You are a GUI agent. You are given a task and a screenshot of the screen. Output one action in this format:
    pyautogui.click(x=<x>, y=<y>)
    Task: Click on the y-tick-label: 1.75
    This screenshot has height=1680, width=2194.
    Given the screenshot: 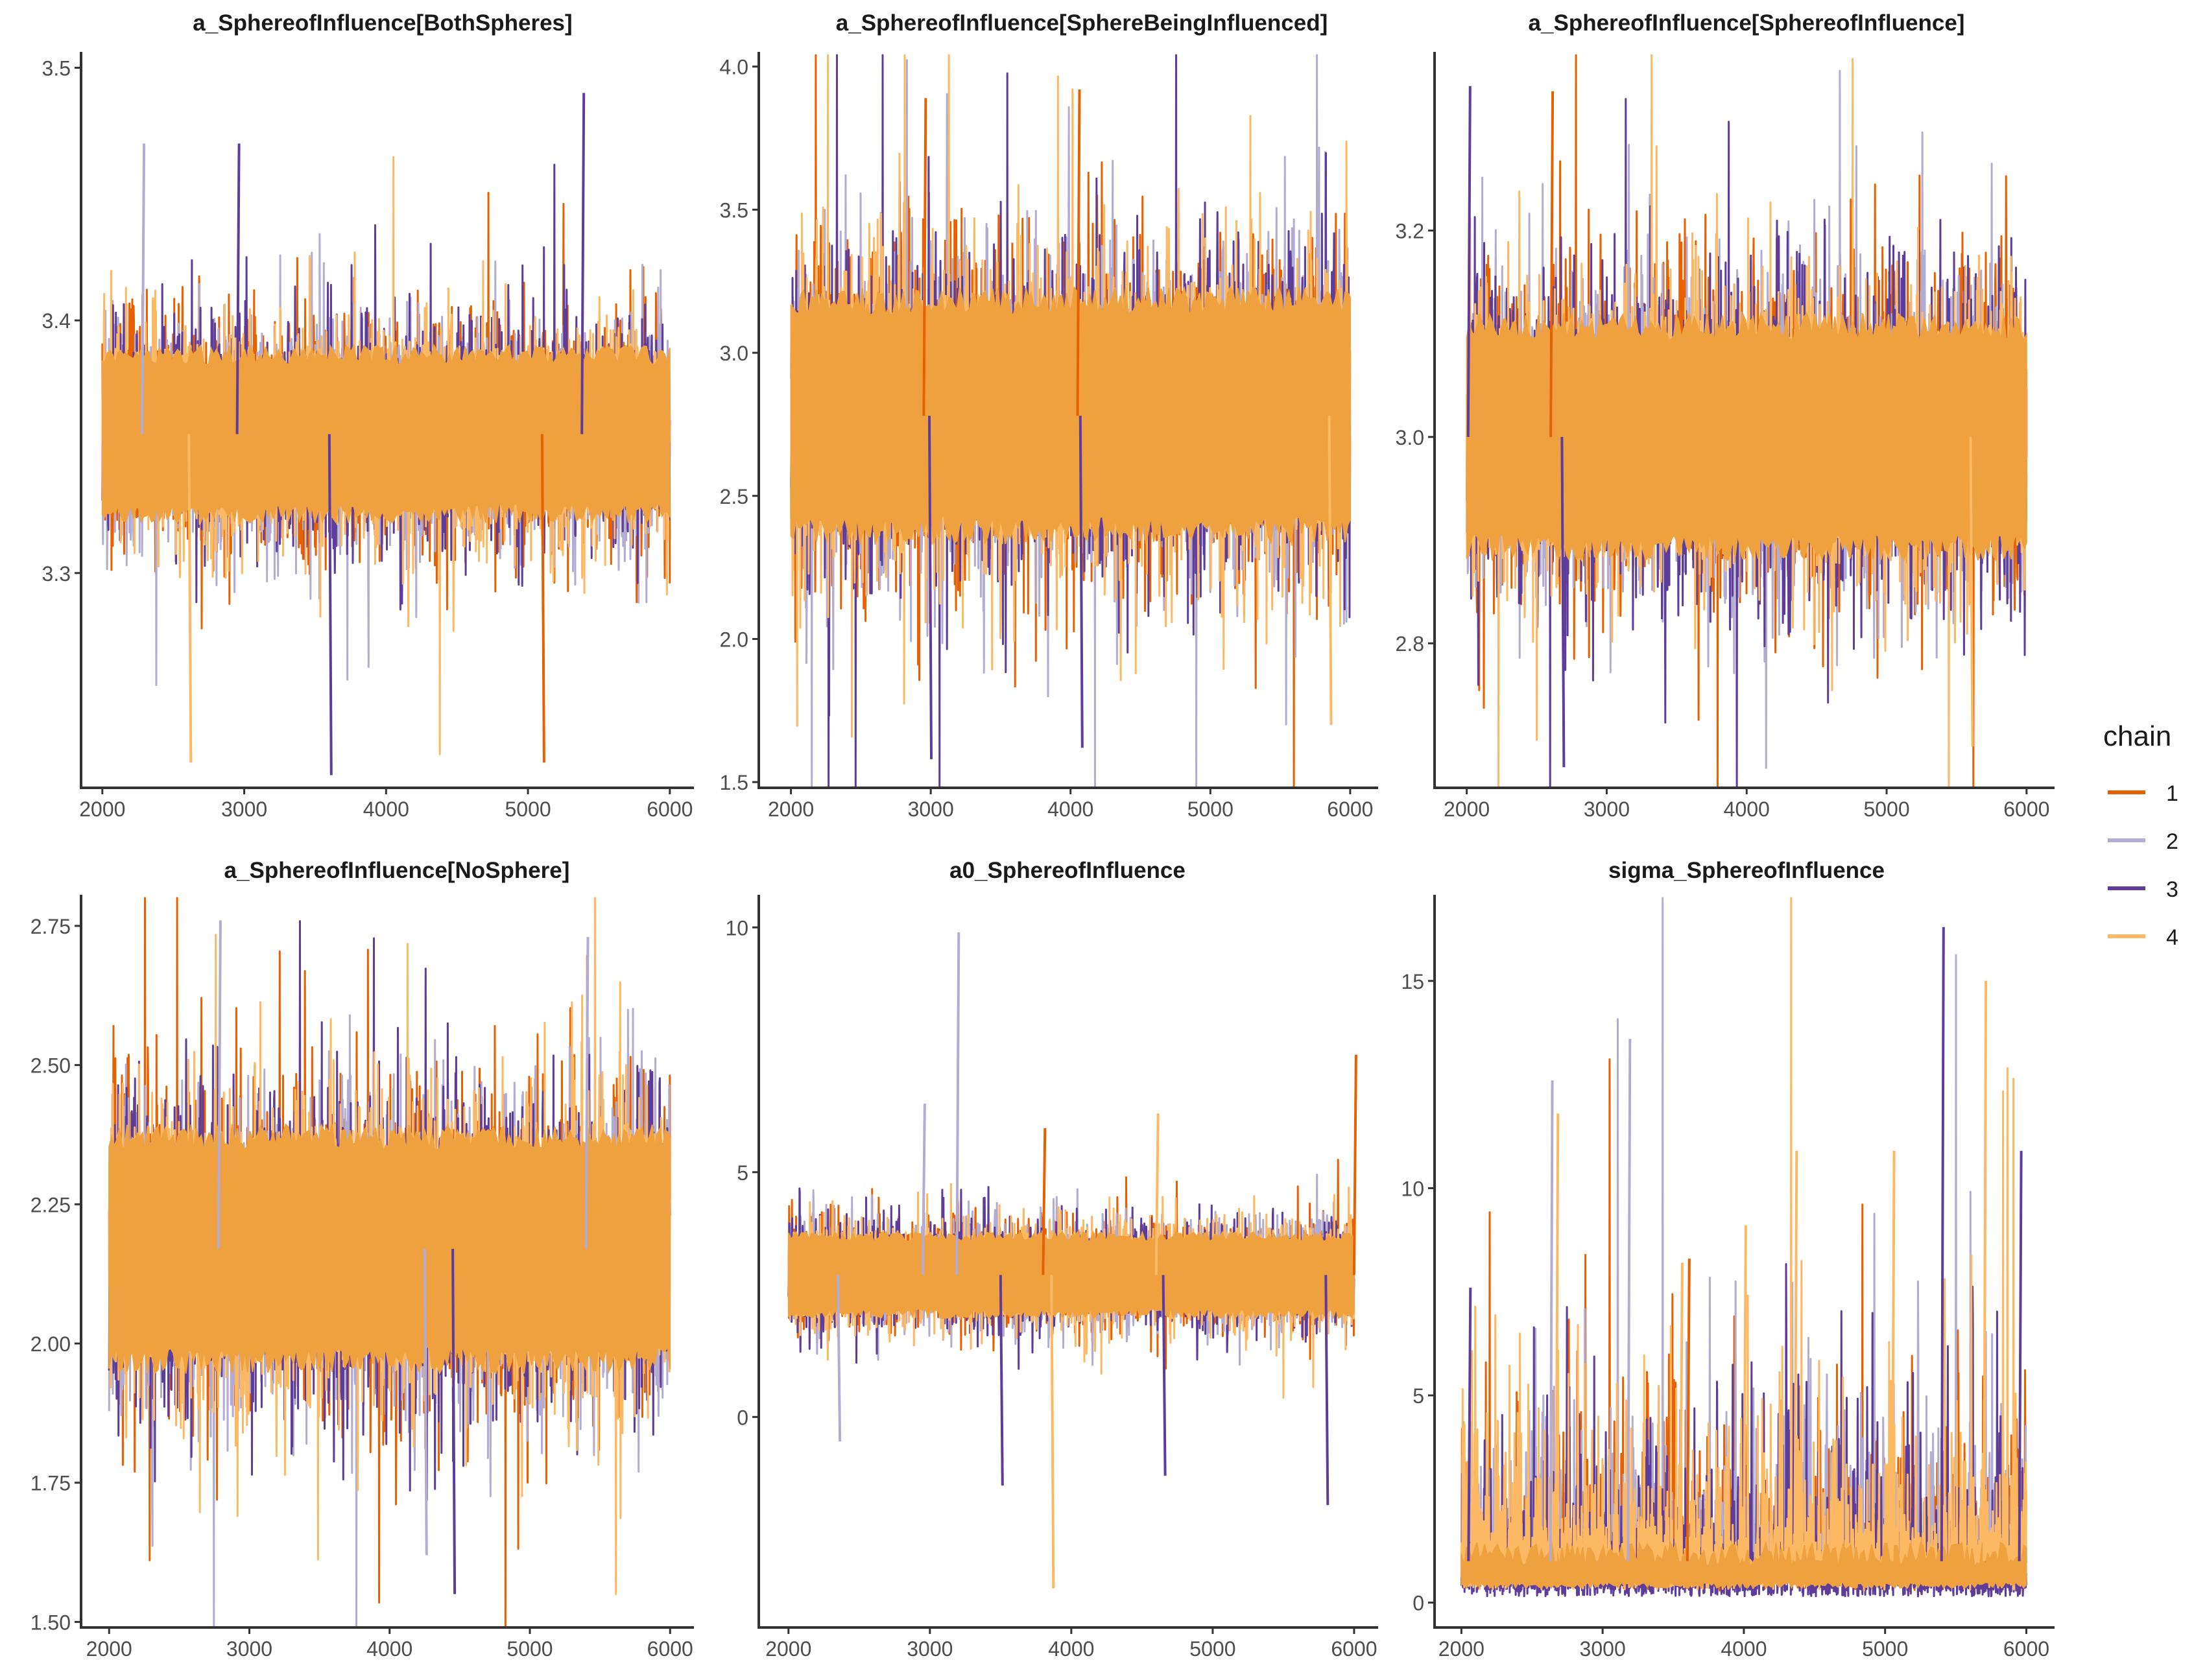 What is the action you would take?
    pyautogui.click(x=50, y=1483)
    